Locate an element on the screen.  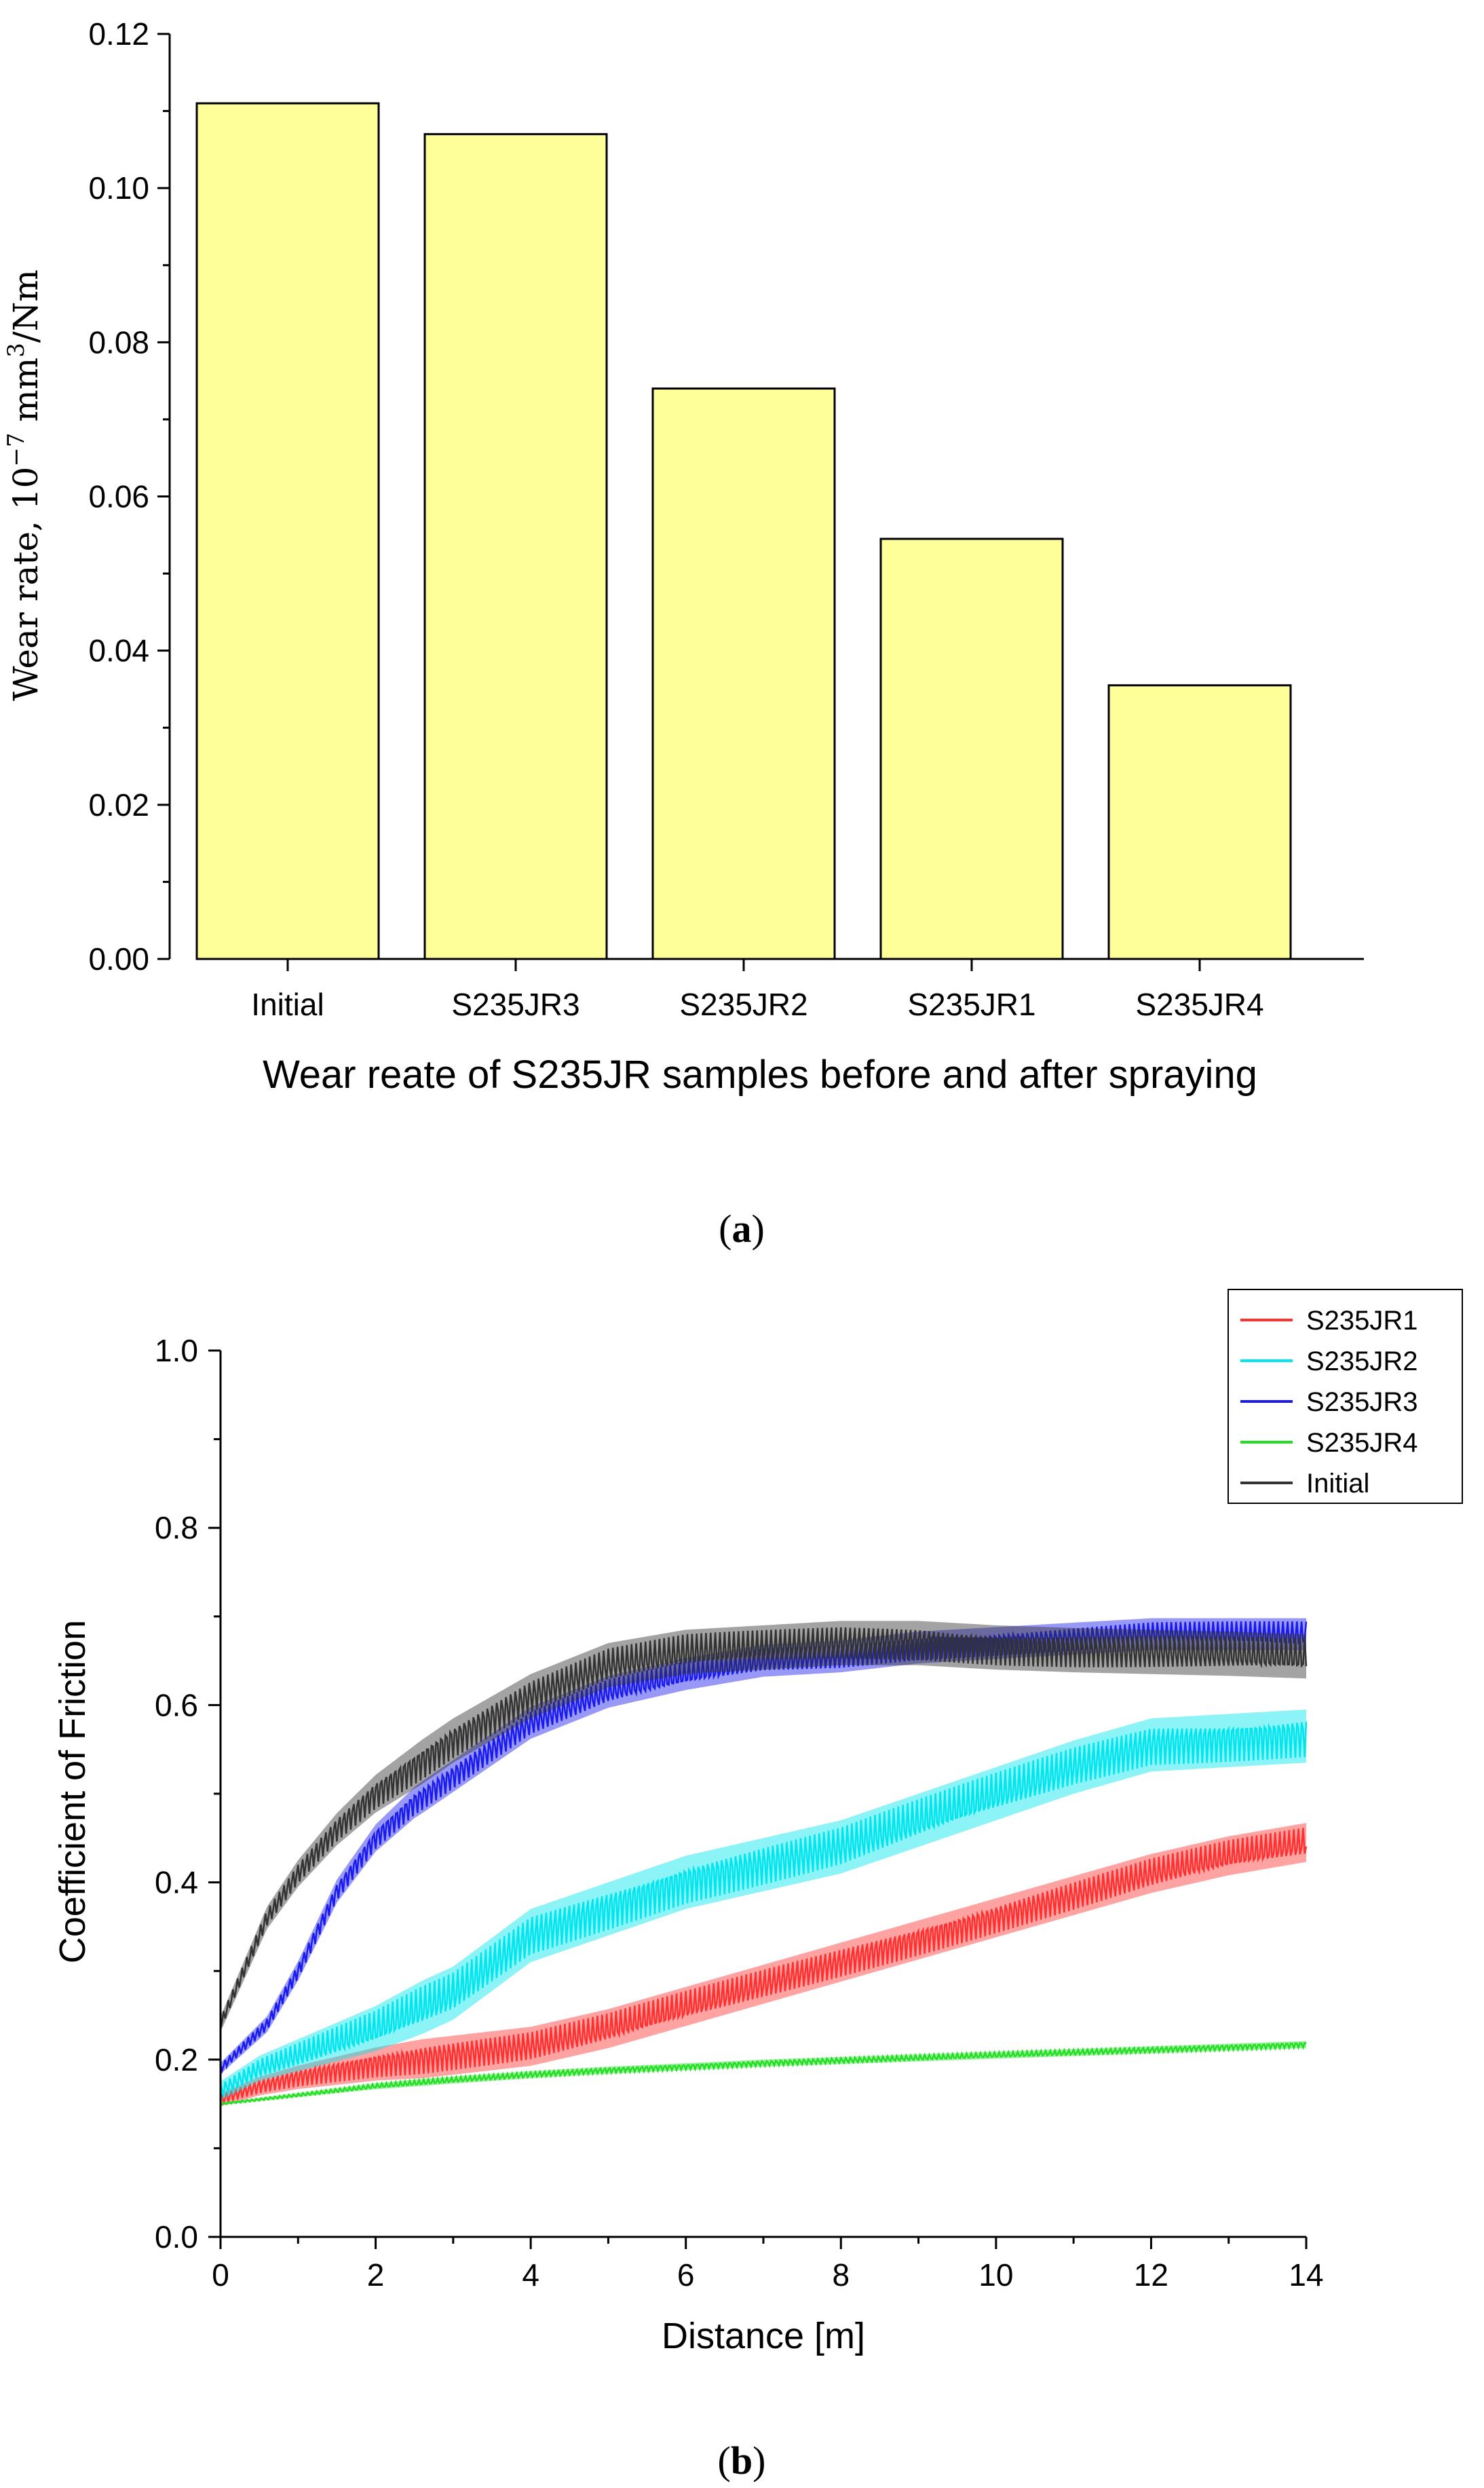
y-tick-label-a: 0.10 is located at coordinates (118, 188).